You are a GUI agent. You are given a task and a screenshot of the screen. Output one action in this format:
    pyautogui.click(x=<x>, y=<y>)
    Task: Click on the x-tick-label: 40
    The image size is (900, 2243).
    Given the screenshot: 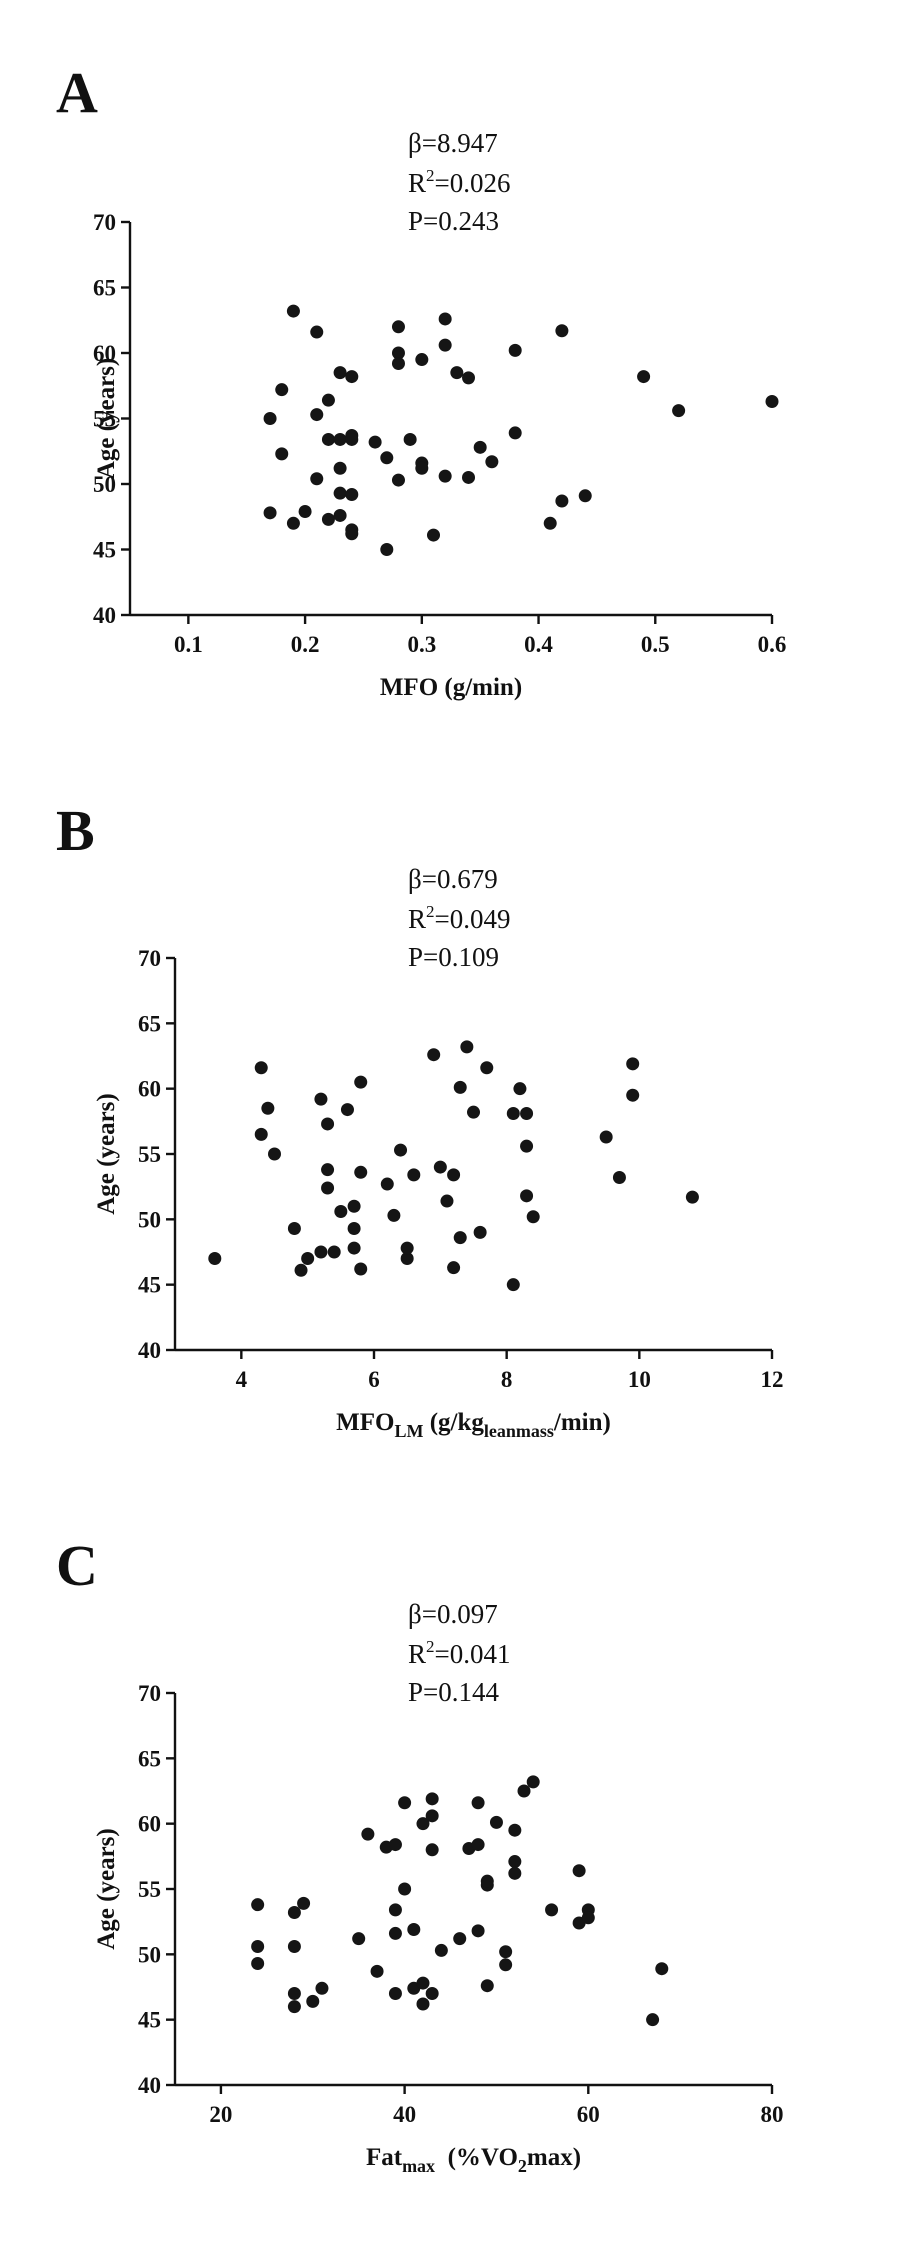 What is the action you would take?
    pyautogui.click(x=404, y=2114)
    